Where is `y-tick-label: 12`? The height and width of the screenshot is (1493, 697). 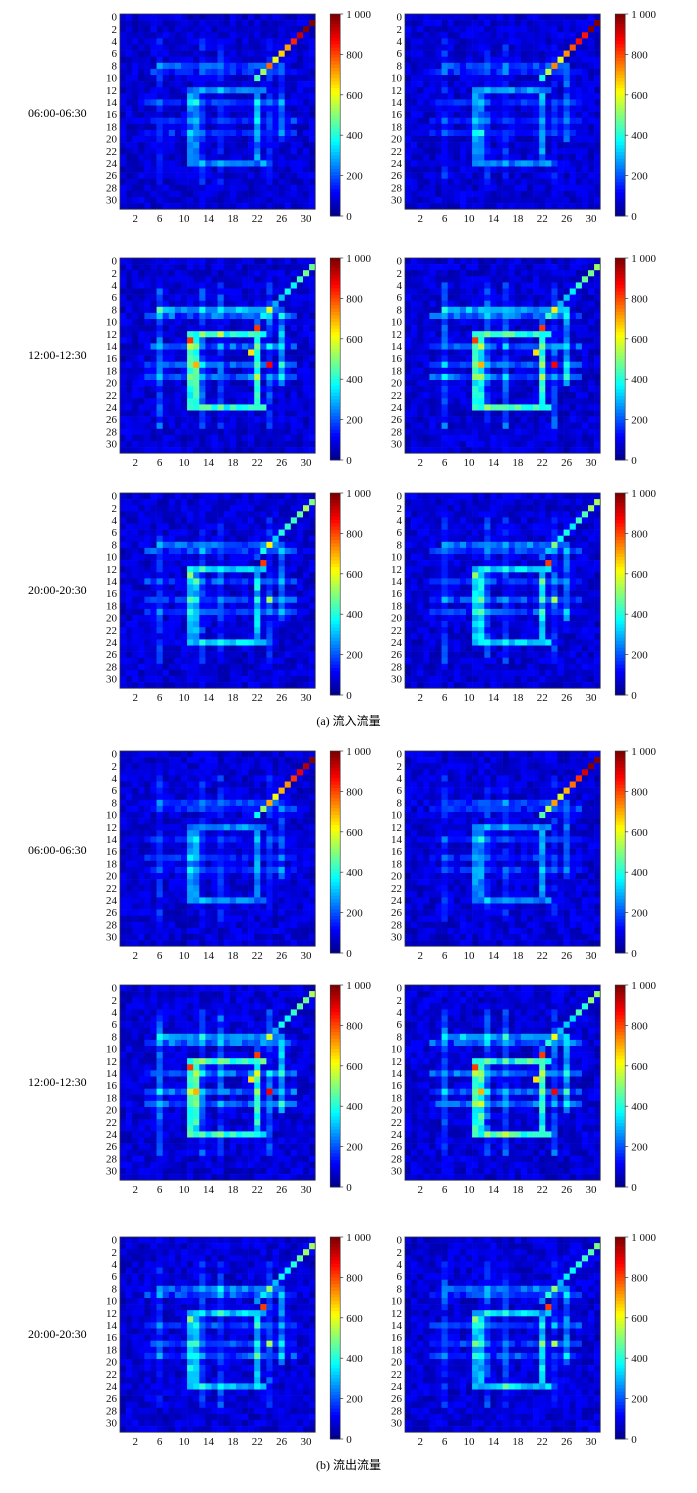 y-tick-label: 12 is located at coordinates (396, 335).